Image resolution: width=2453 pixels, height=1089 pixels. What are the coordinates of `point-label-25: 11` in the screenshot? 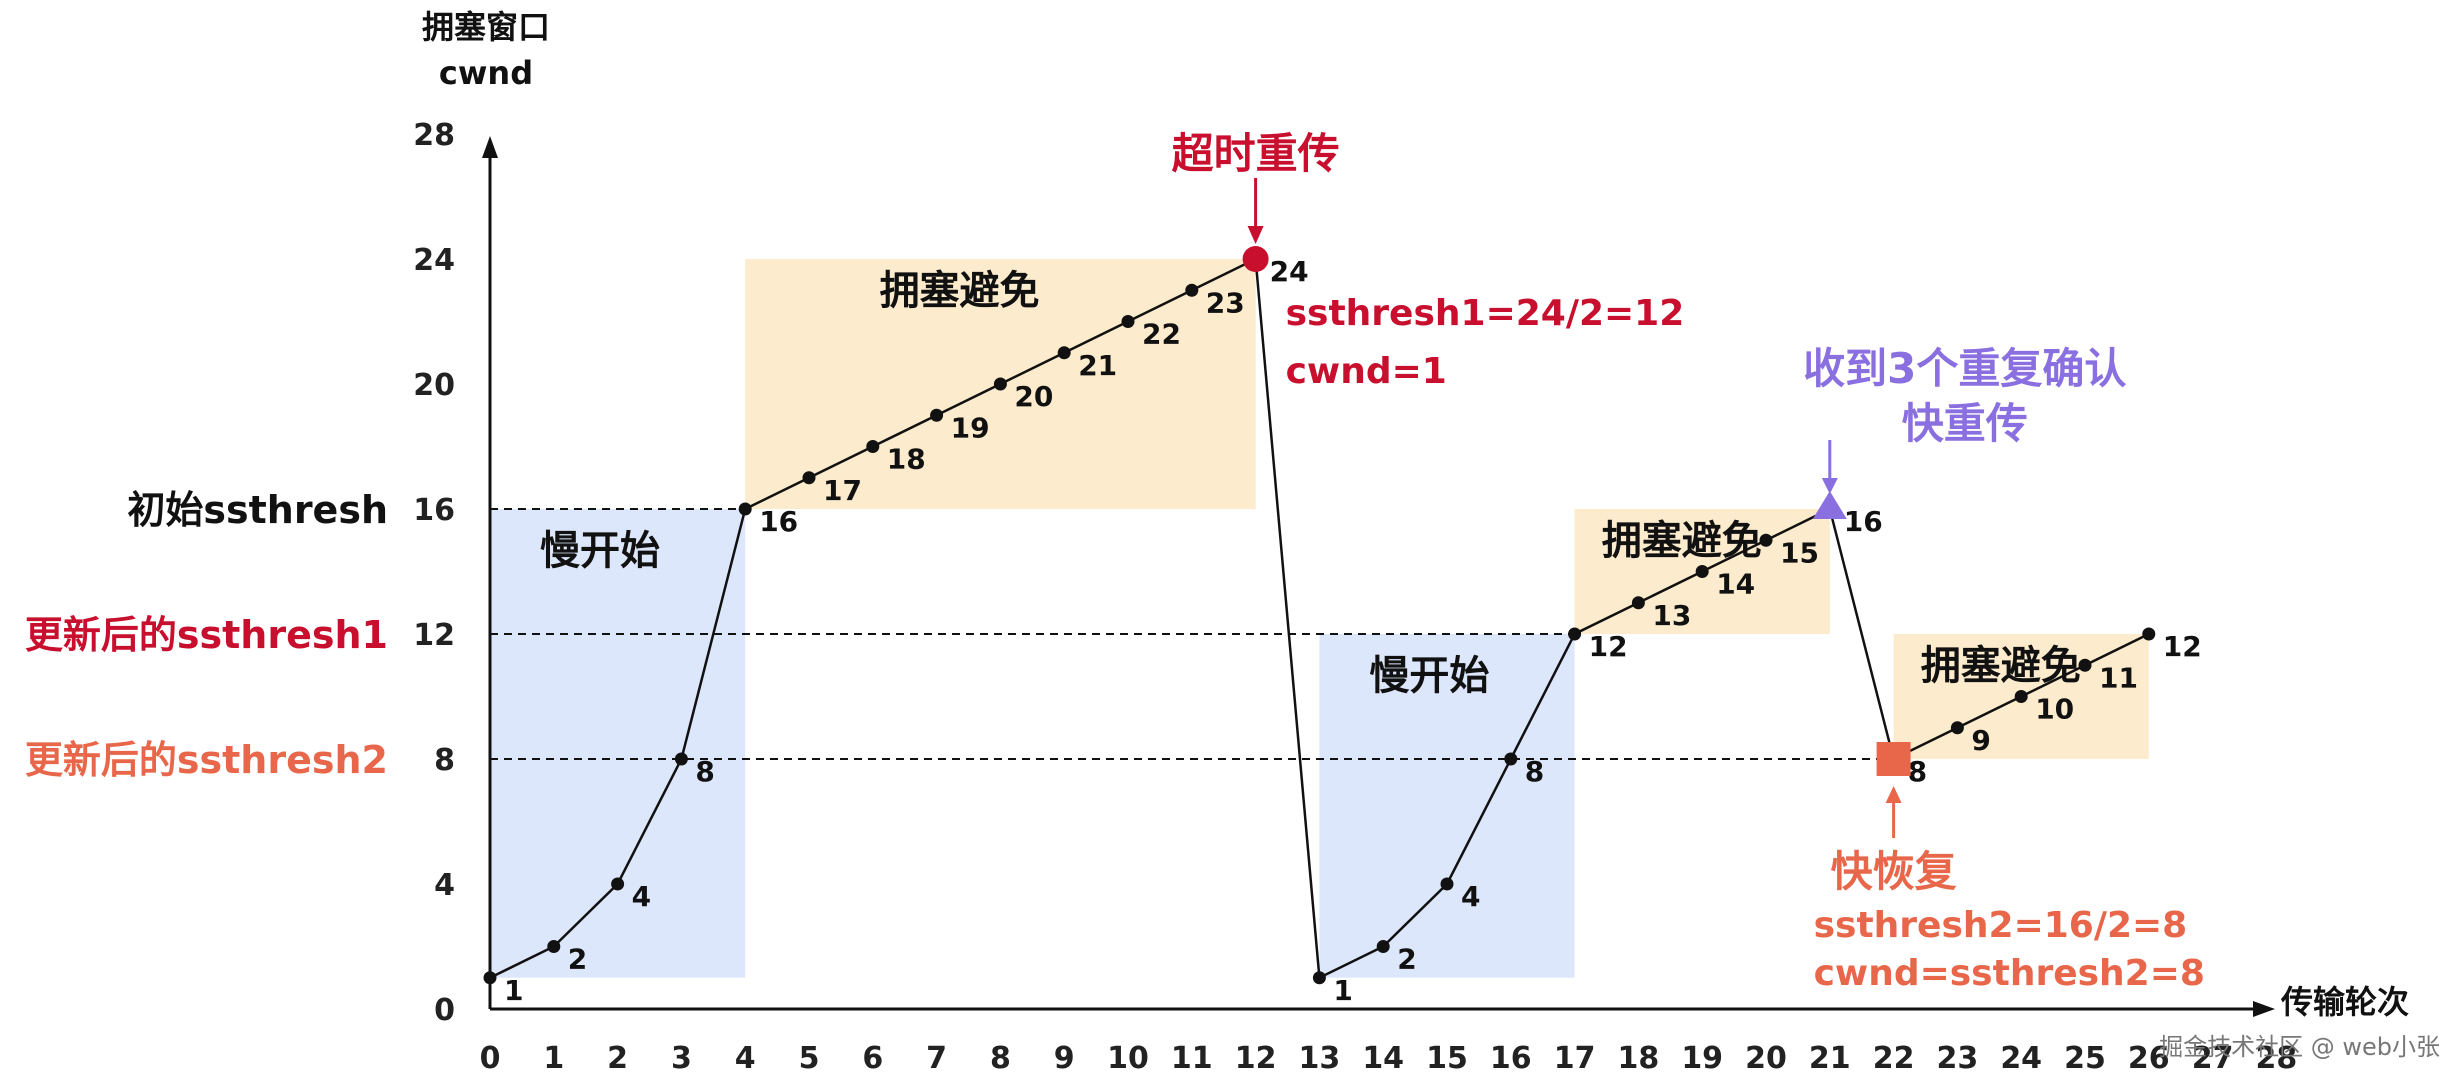 It's located at (2118, 677).